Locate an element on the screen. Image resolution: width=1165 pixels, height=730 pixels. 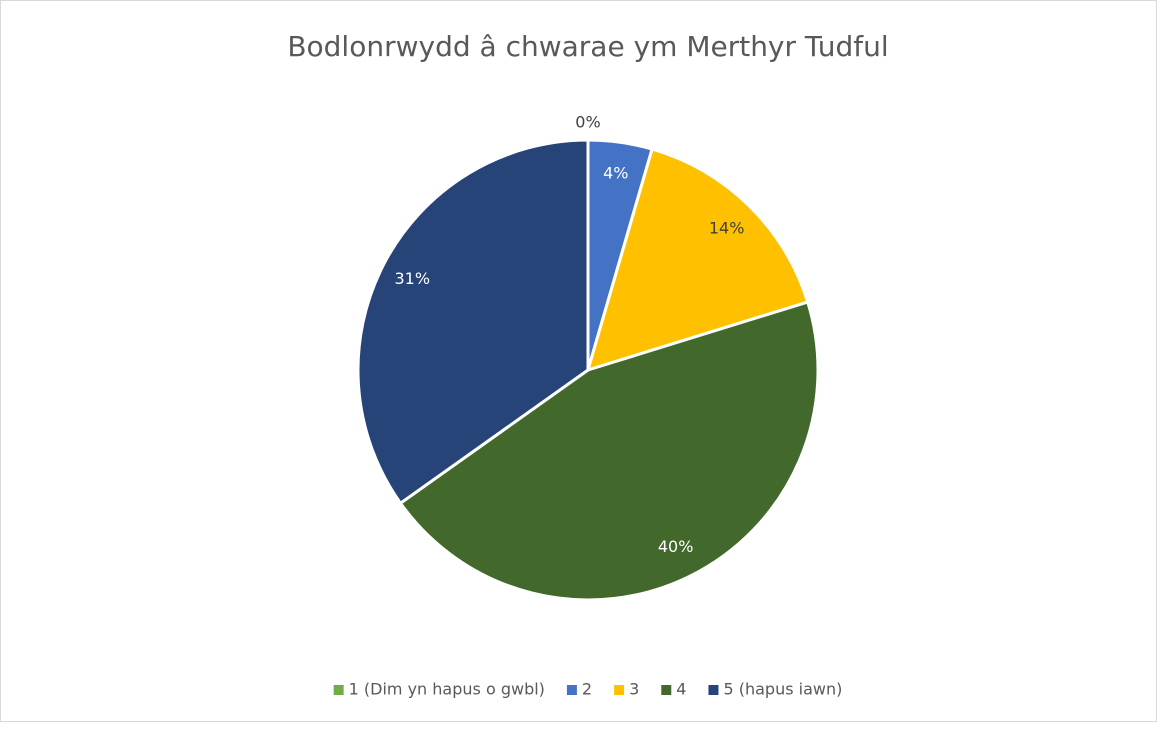
legend-label: 1 (Dim yn hapus o gwbl) is located at coordinates (447, 689).